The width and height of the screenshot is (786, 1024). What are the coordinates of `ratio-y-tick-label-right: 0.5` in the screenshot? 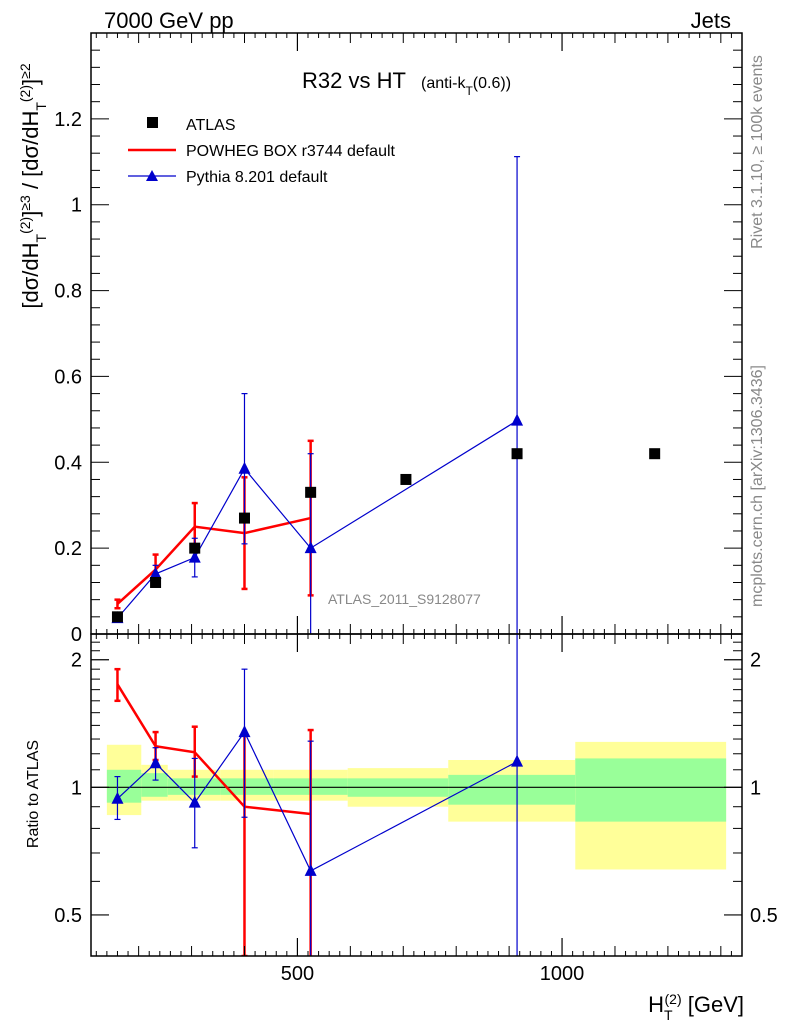 It's located at (764, 916).